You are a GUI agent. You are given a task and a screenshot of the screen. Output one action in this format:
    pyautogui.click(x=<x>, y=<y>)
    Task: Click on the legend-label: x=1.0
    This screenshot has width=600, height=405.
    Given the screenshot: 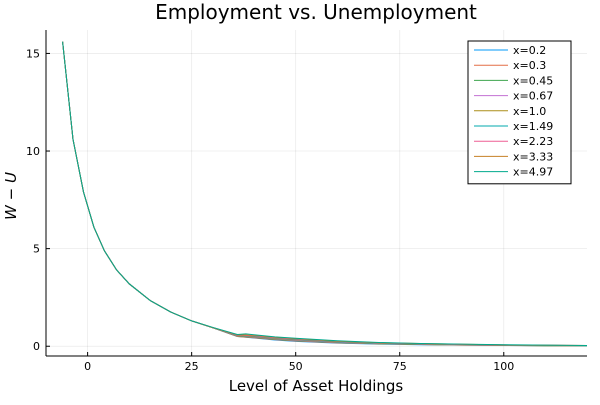 What is the action you would take?
    pyautogui.click(x=529, y=111)
    